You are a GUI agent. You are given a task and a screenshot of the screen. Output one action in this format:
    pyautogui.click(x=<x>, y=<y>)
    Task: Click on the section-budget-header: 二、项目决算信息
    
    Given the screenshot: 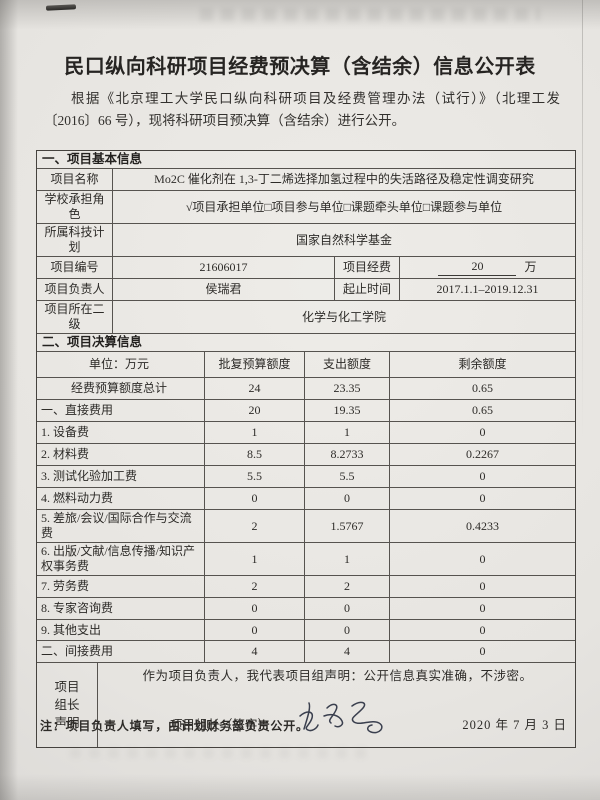 What is the action you would take?
    pyautogui.click(x=306, y=343)
    